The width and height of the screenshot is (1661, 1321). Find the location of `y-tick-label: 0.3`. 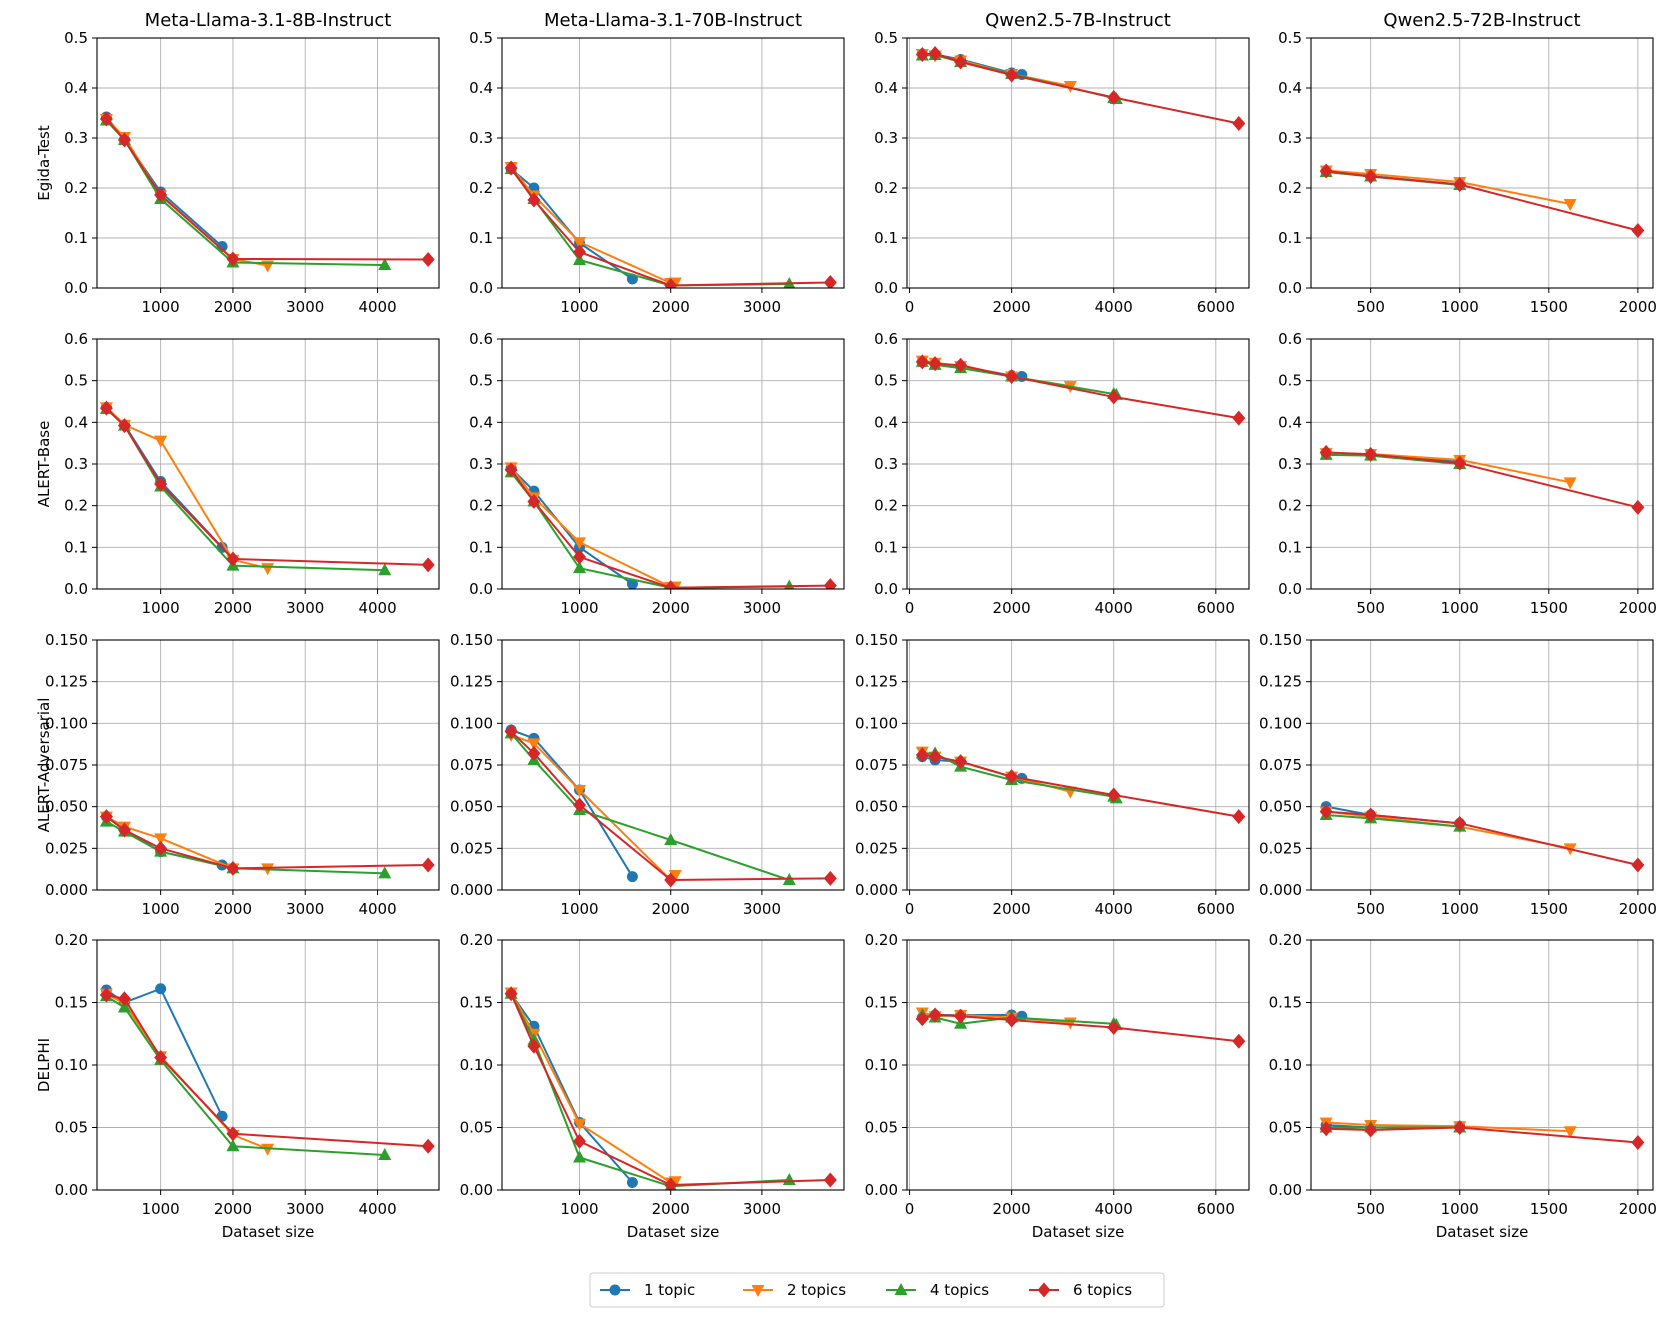

y-tick-label: 0.3 is located at coordinates (481, 464).